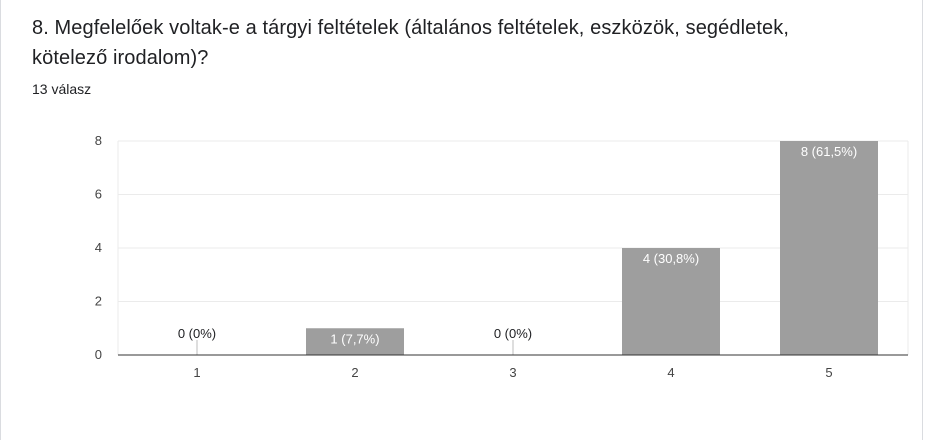  I want to click on x-tick-label-3: 3, so click(512, 372).